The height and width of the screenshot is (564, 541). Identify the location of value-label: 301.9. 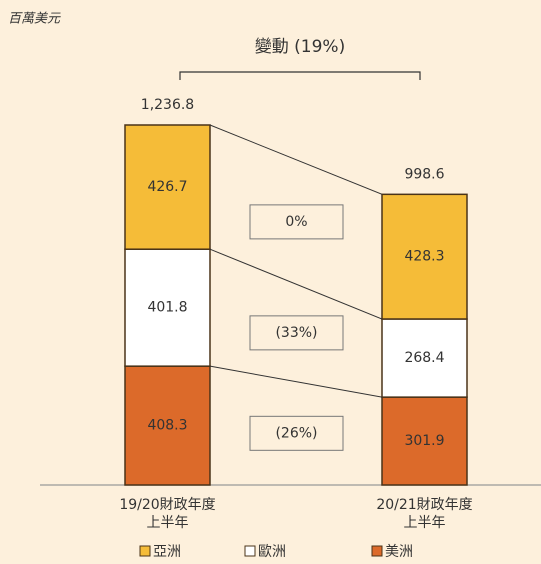
(424, 441).